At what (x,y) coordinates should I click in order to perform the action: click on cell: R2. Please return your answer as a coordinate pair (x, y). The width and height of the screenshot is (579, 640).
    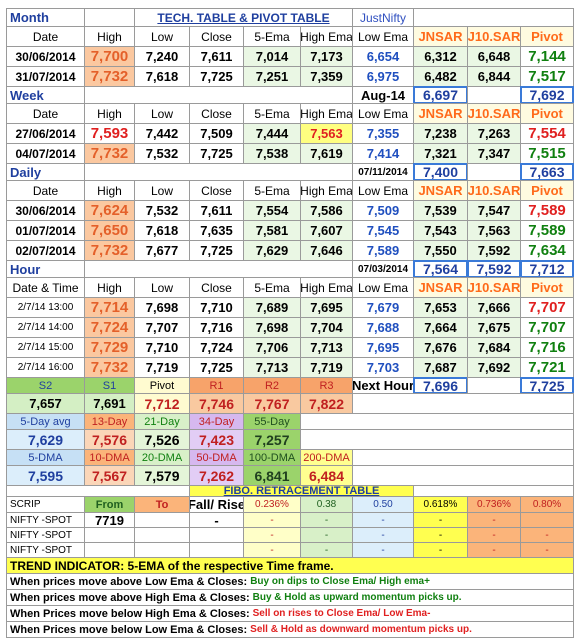
    Looking at the image, I should click on (272, 385).